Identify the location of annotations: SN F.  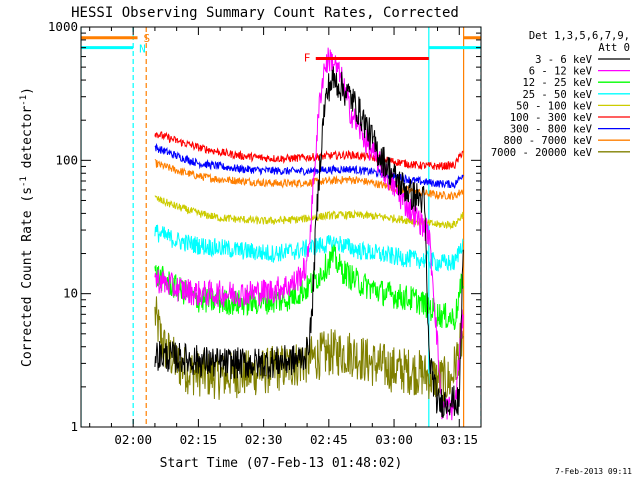
(224, 48).